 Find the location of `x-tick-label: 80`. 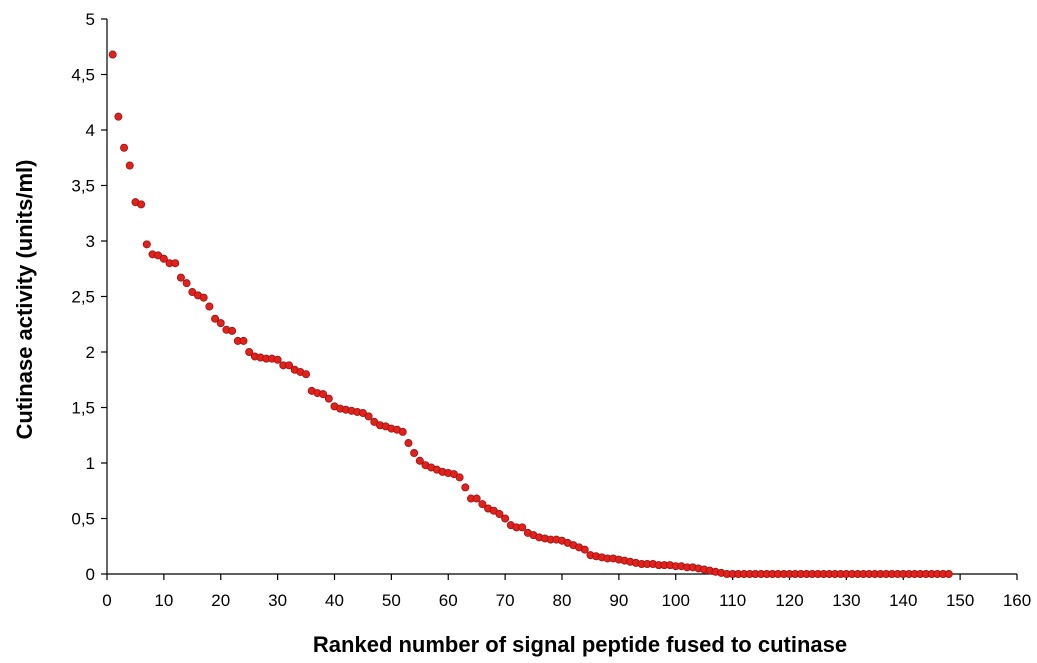

x-tick-label: 80 is located at coordinates (562, 600).